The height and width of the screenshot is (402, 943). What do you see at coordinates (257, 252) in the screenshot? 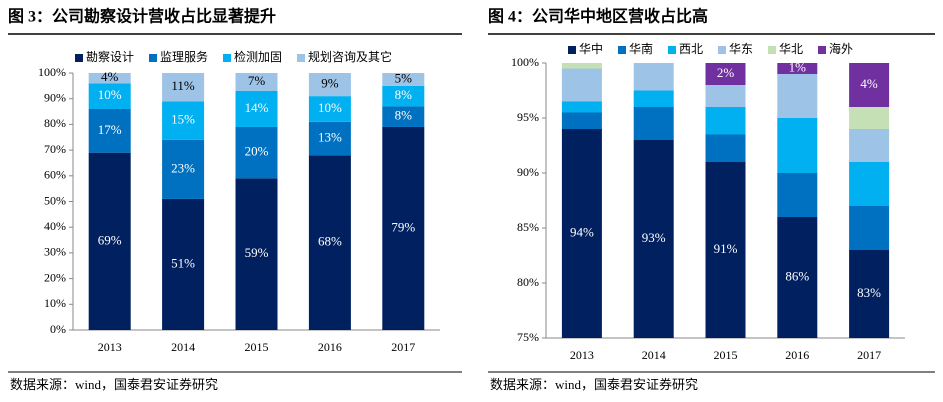
I see `data-label: 59%` at bounding box center [257, 252].